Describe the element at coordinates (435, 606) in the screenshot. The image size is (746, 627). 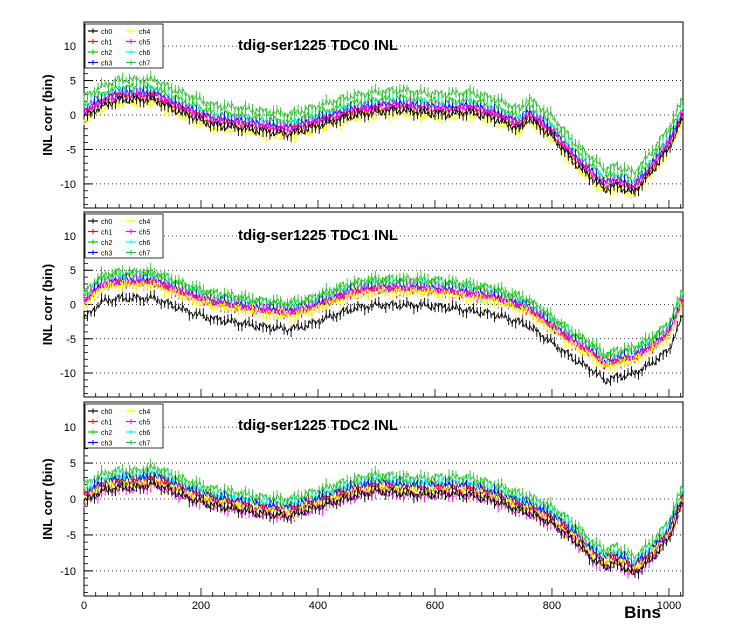
I see `x-tick-label: 600` at that location.